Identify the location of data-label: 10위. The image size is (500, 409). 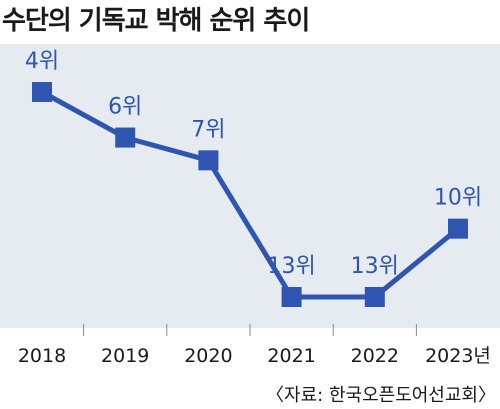
(458, 198).